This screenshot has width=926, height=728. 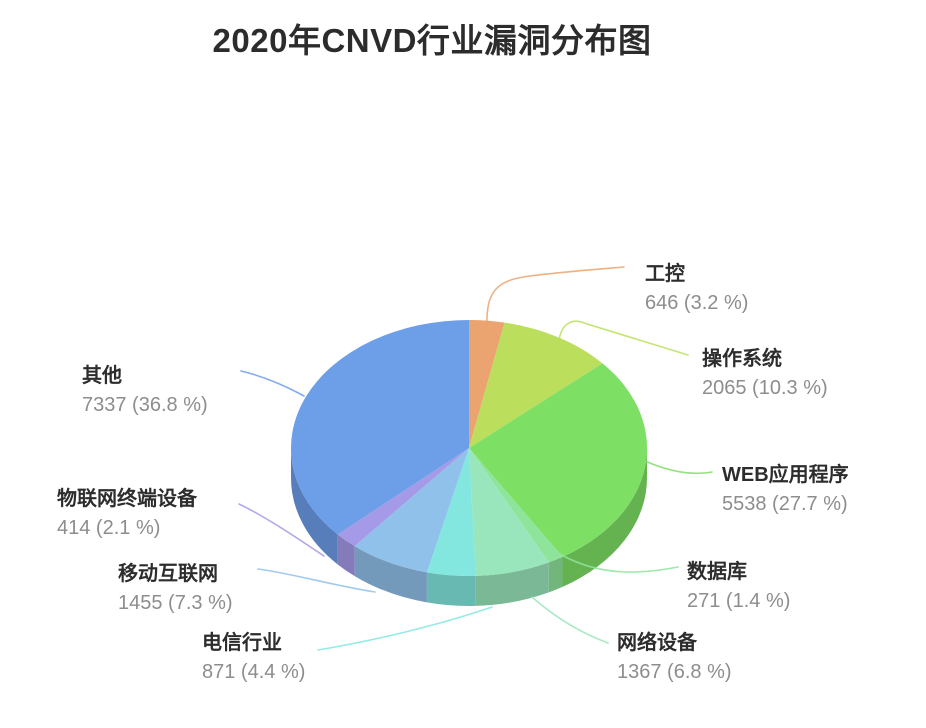 What do you see at coordinates (765, 374) in the screenshot?
I see `slice-label-operating-system: 操作系统 2065 (10.3 %)` at bounding box center [765, 374].